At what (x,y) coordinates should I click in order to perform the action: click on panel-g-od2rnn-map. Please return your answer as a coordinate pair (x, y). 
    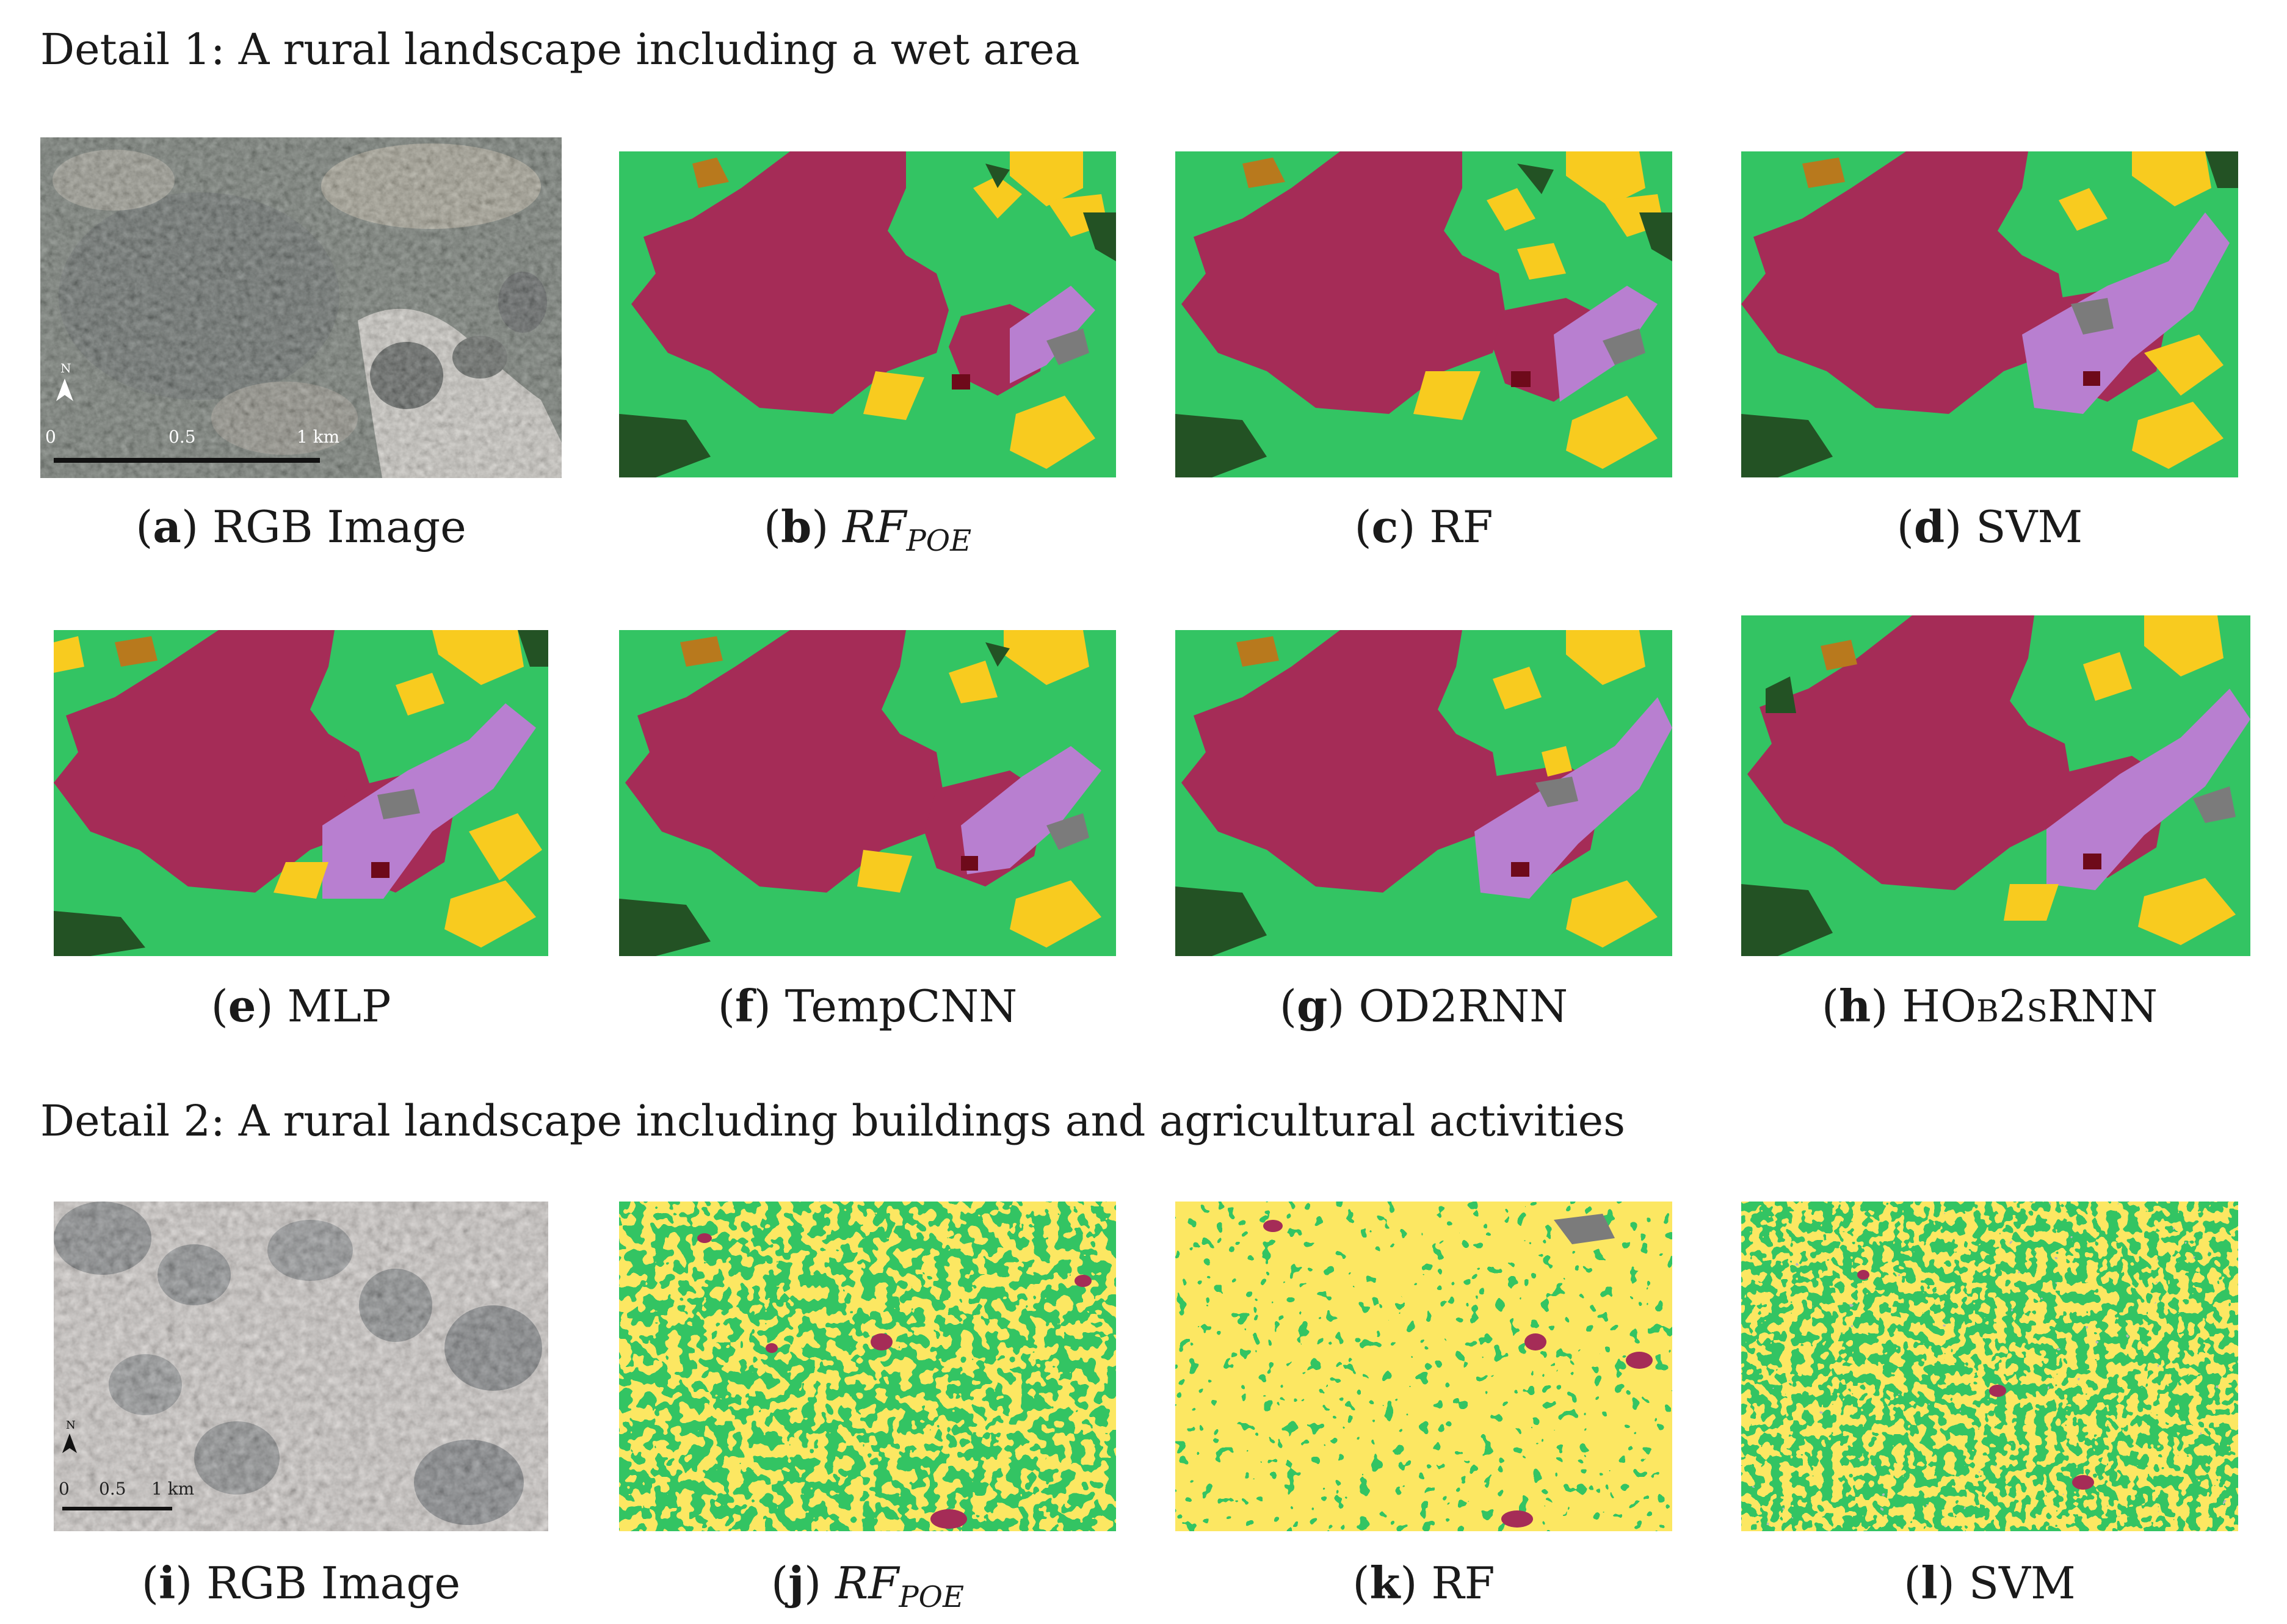
    Looking at the image, I should click on (1424, 793).